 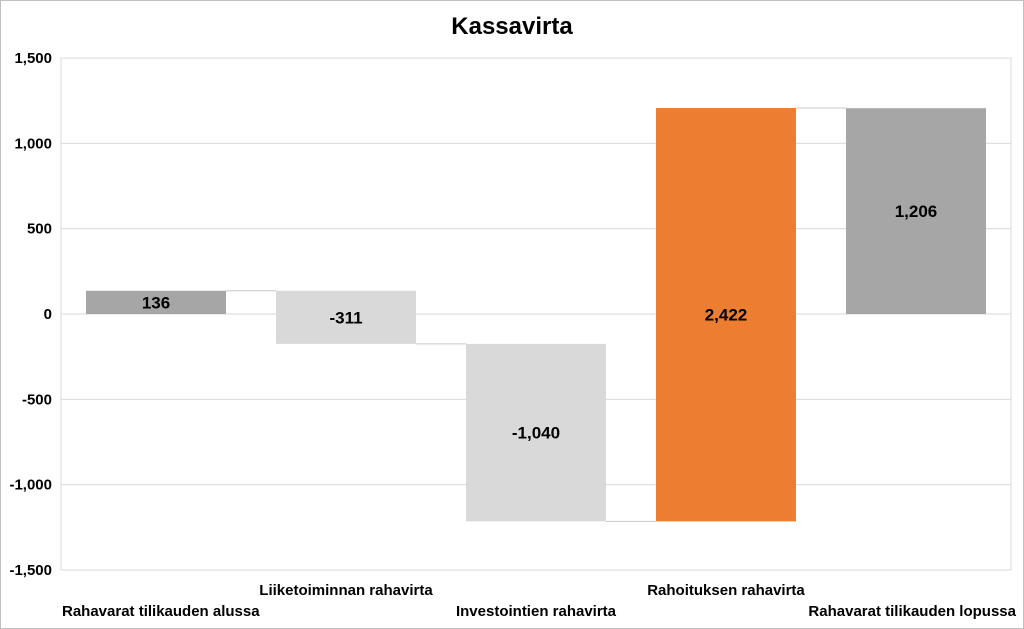 What do you see at coordinates (161, 611) in the screenshot?
I see `x-category-label: Rahavarat tilikauden alussa` at bounding box center [161, 611].